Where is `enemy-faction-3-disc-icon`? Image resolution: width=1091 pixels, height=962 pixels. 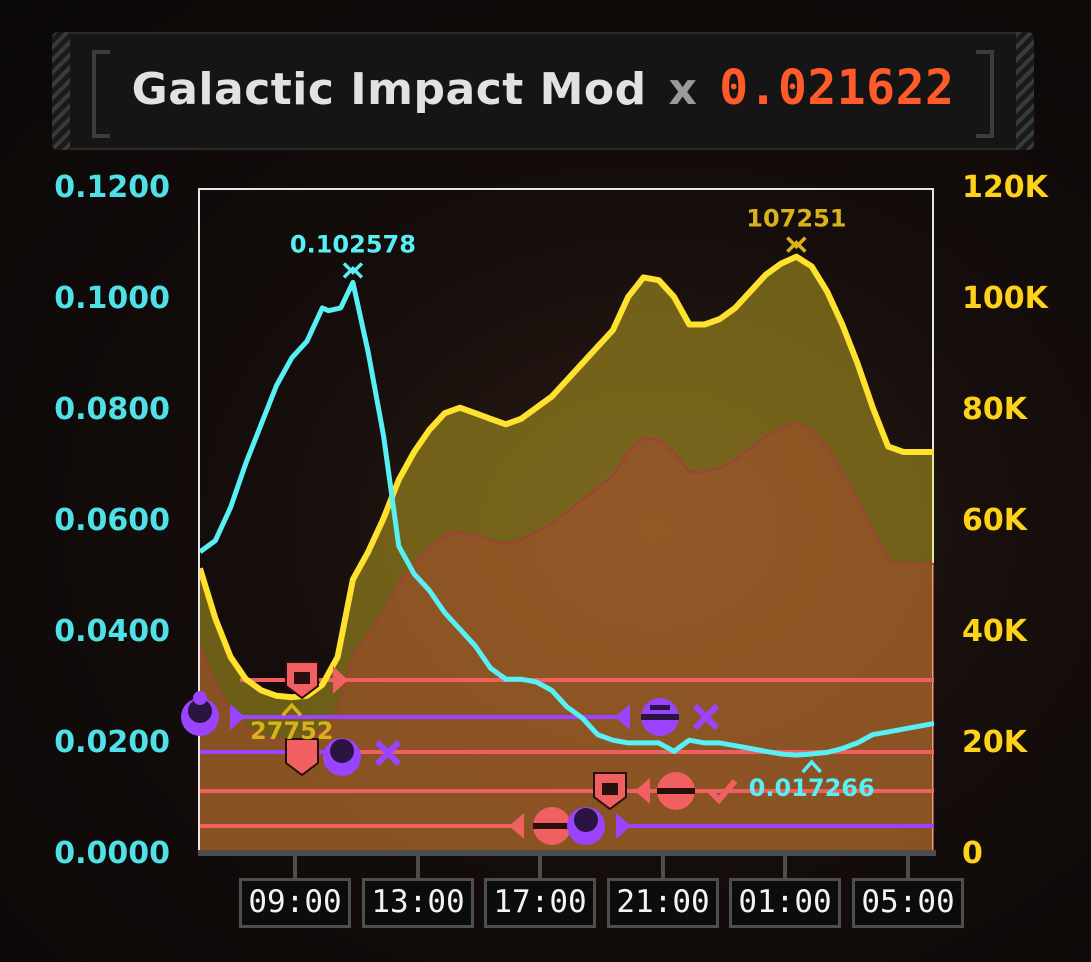 enemy-faction-3-disc-icon is located at coordinates (660, 717).